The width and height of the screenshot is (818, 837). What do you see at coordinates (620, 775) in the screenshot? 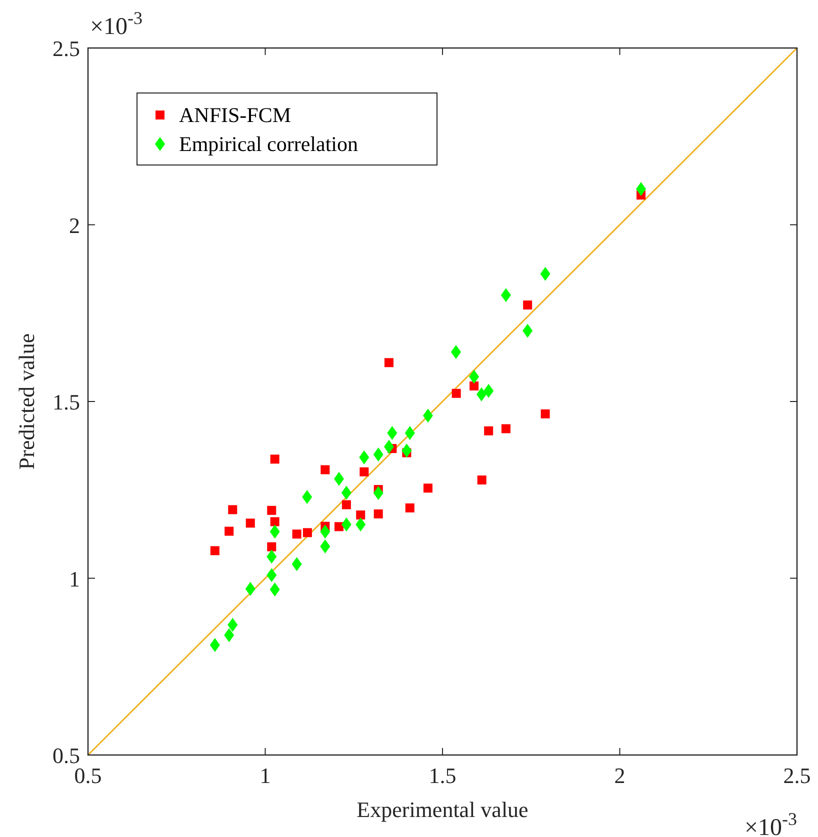
I see `x-tick-label: 2` at bounding box center [620, 775].